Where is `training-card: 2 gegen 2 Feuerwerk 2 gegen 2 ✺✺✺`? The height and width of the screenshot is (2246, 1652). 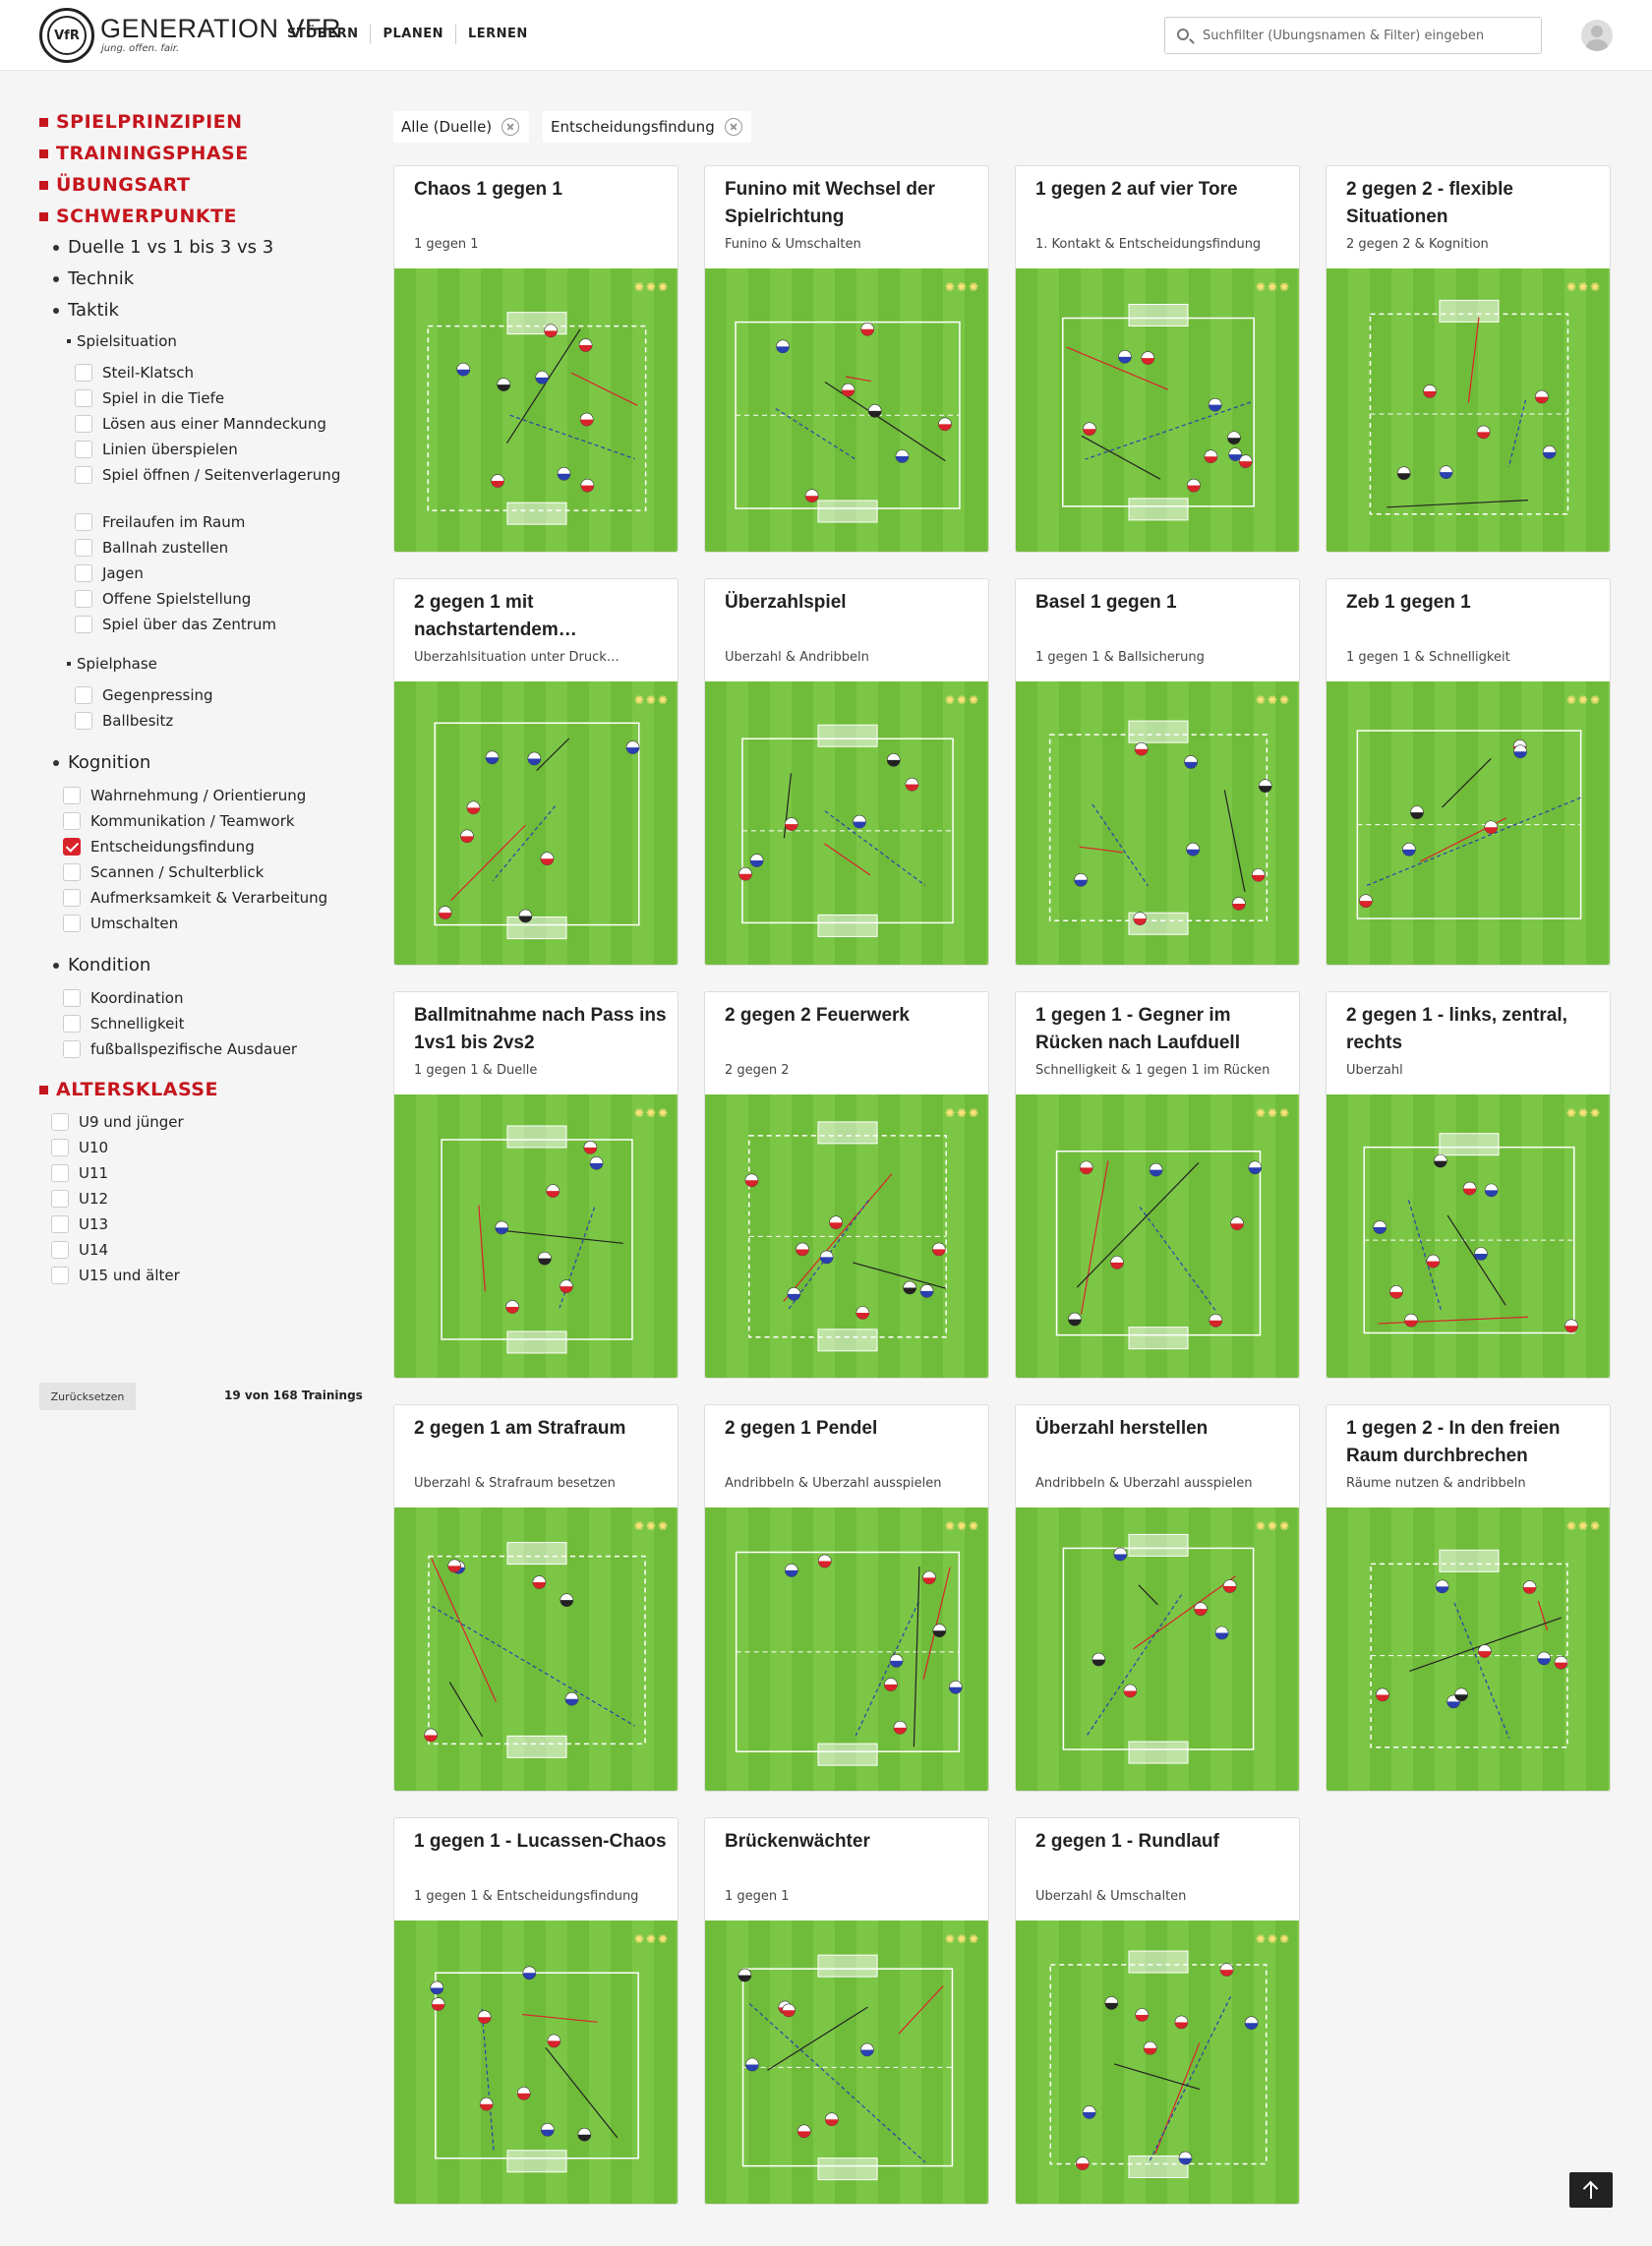
training-card: 2 gegen 2 Feuerwerk 2 gegen 2 ✺✺✺ is located at coordinates (846, 1185).